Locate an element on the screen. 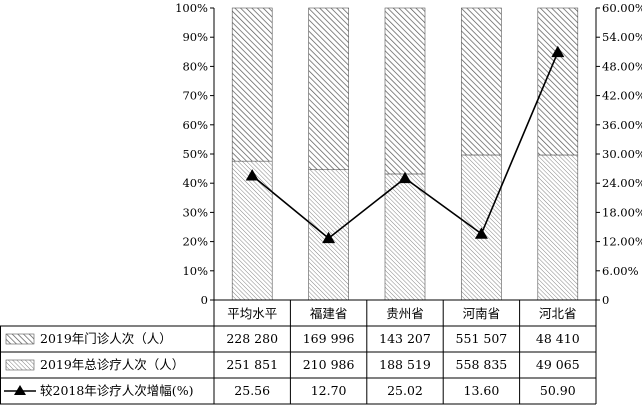 The width and height of the screenshot is (642, 407). left-tick-label: 0 is located at coordinates (204, 300).